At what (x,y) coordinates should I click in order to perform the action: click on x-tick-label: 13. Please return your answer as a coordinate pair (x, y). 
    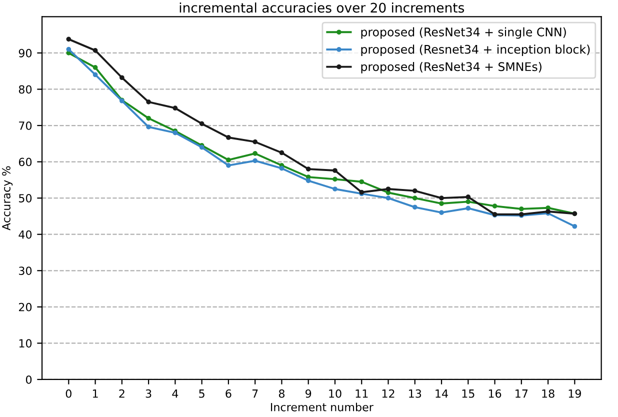
    Looking at the image, I should click on (415, 393).